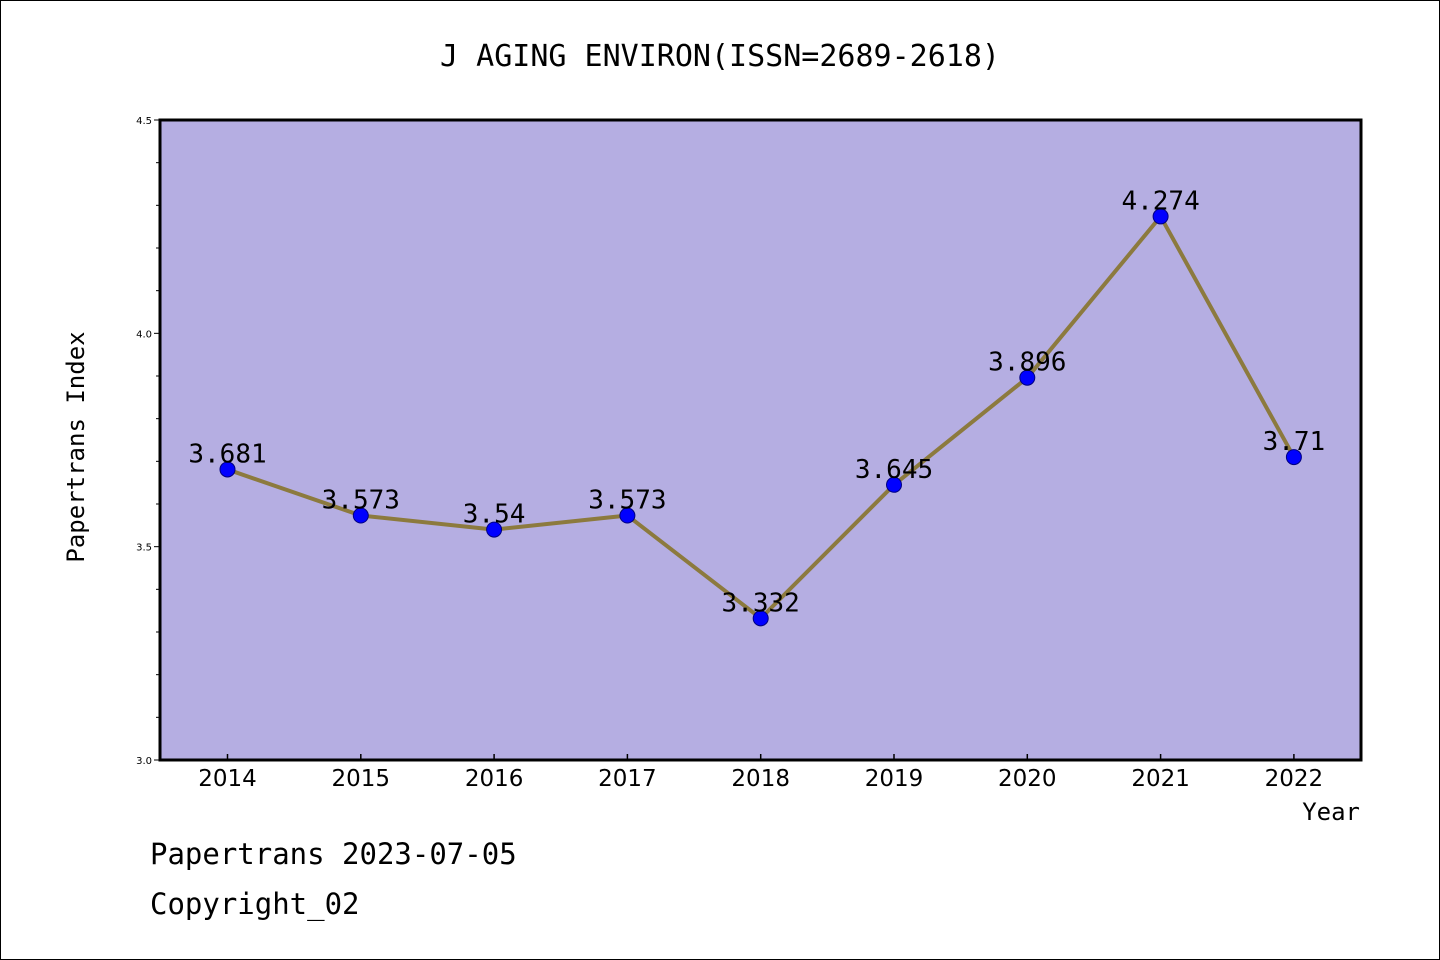 The width and height of the screenshot is (1440, 960). What do you see at coordinates (761, 603) in the screenshot?
I see `data-label: 3.332` at bounding box center [761, 603].